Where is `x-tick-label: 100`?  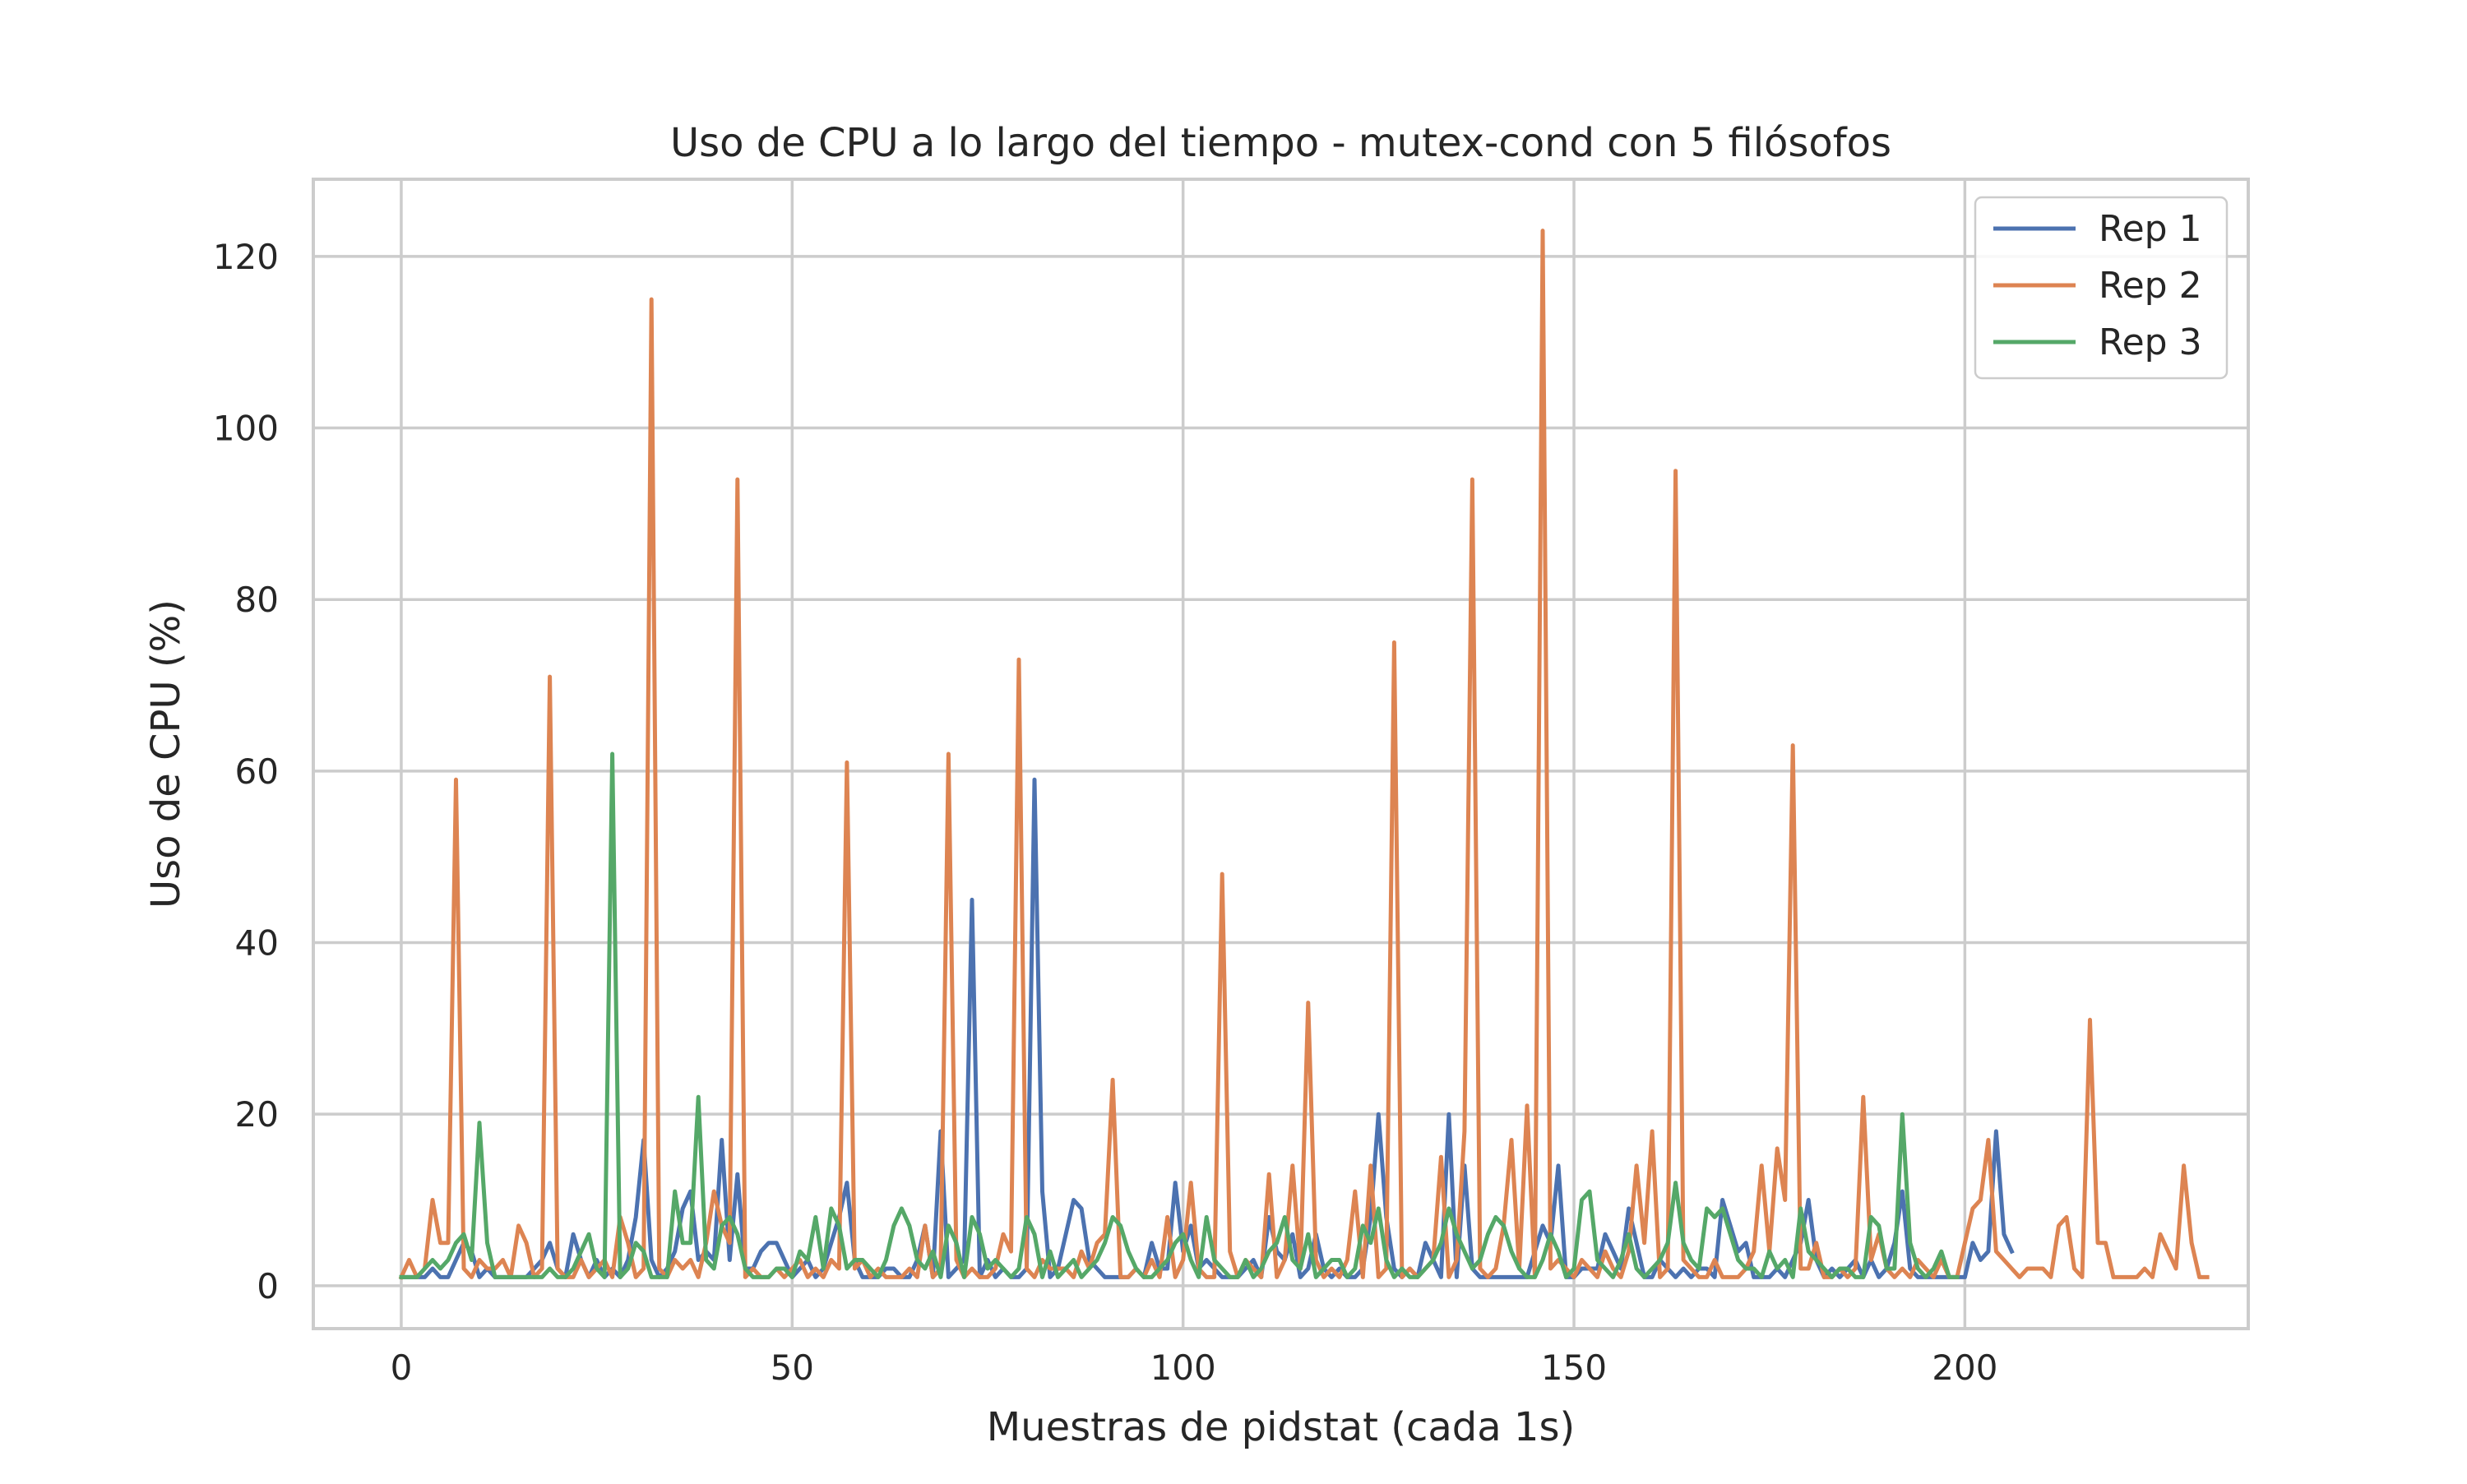 x-tick-label: 100 is located at coordinates (1183, 1368).